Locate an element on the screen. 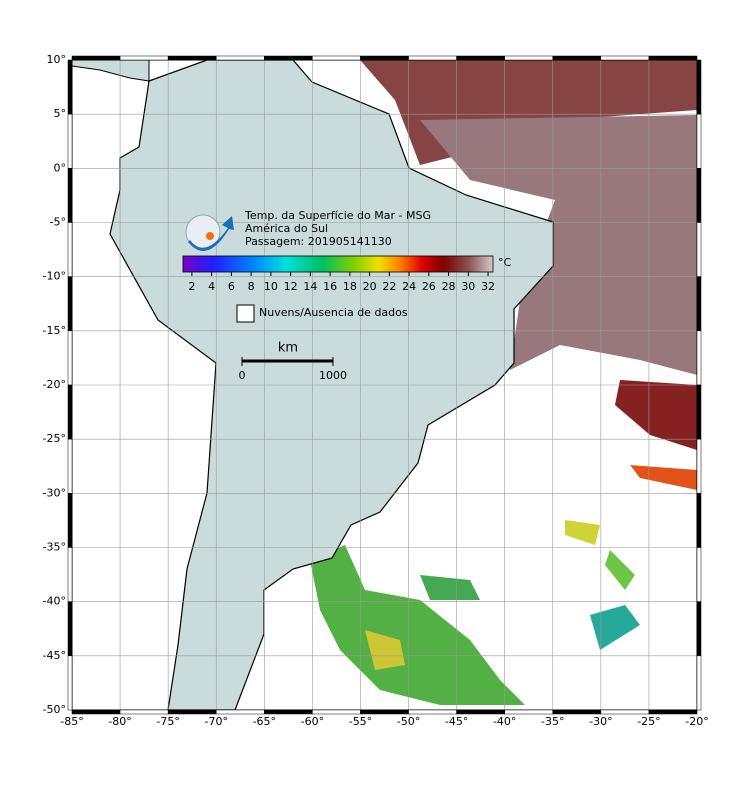  legend-label: Nuvens/Ausencia de dados is located at coordinates (333, 312).